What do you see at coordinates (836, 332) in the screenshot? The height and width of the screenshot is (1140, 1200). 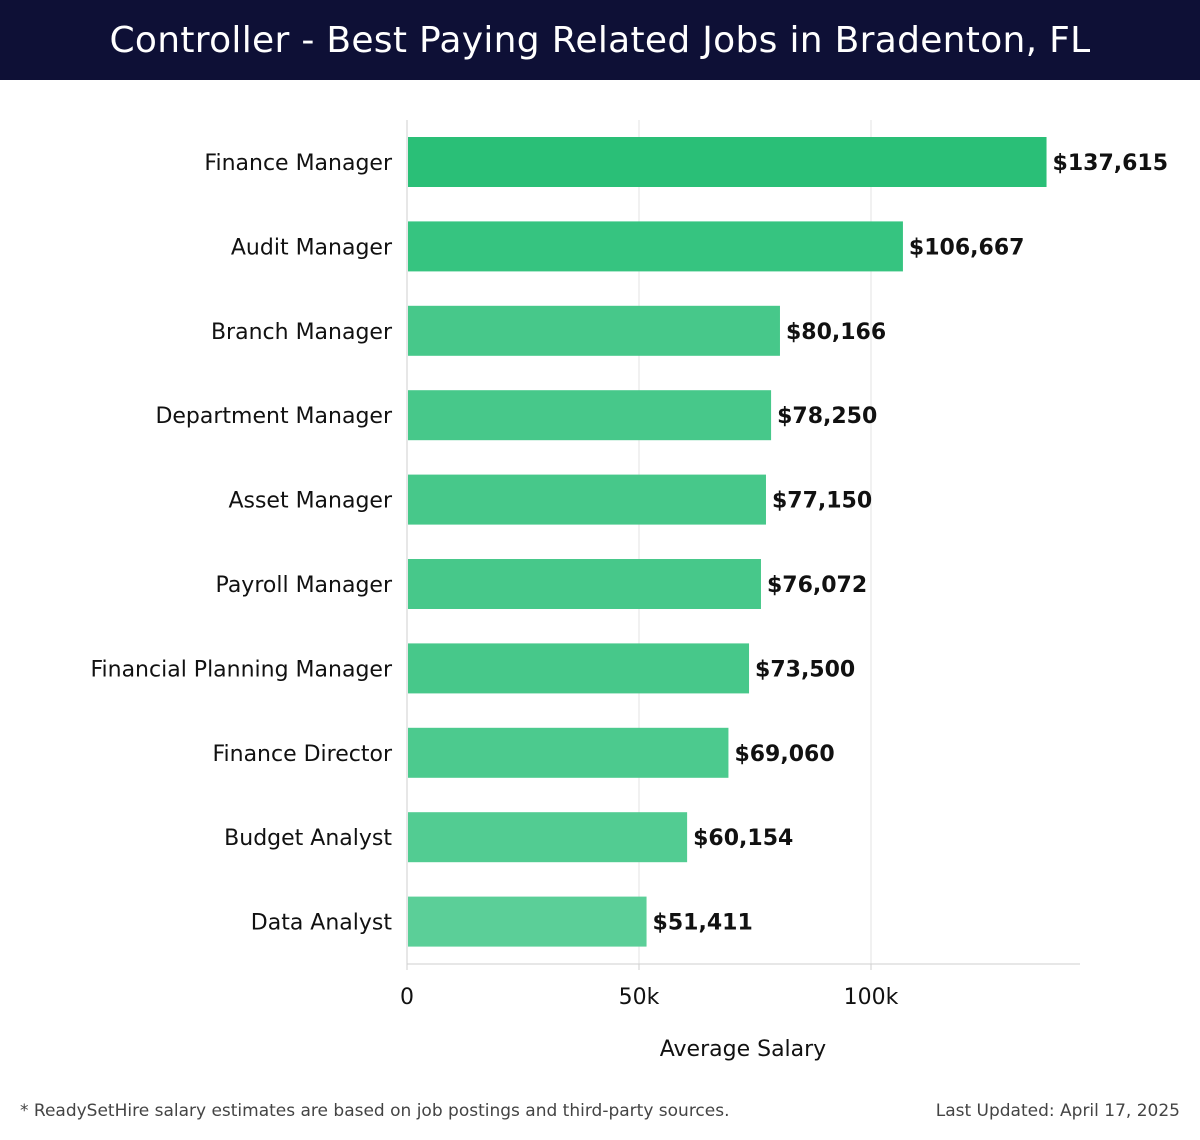 I see `value-label: $80,166` at bounding box center [836, 332].